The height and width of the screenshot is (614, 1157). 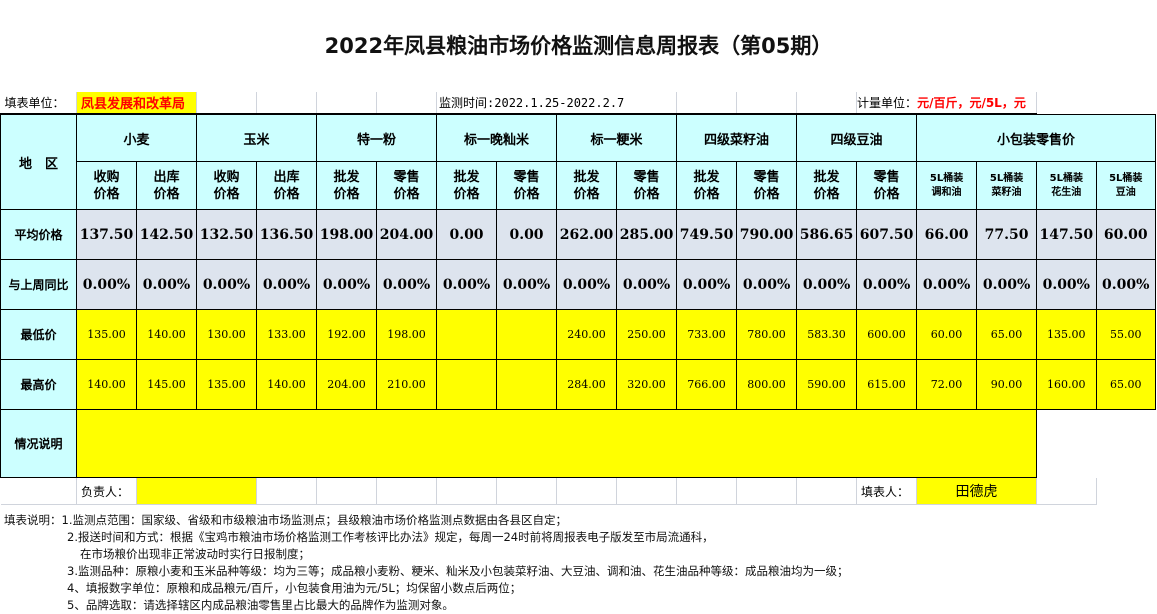 What do you see at coordinates (578, 46) in the screenshot?
I see `page-title: 2022年凤县粮油市场价格监测信息周报表（第05期）` at bounding box center [578, 46].